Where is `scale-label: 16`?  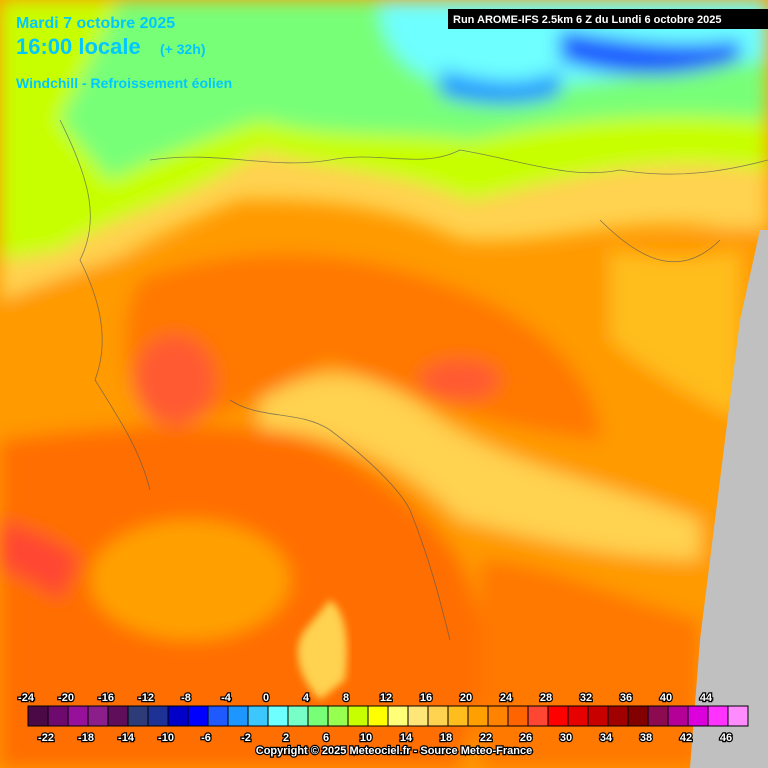
scale-label: 16 is located at coordinates (426, 698).